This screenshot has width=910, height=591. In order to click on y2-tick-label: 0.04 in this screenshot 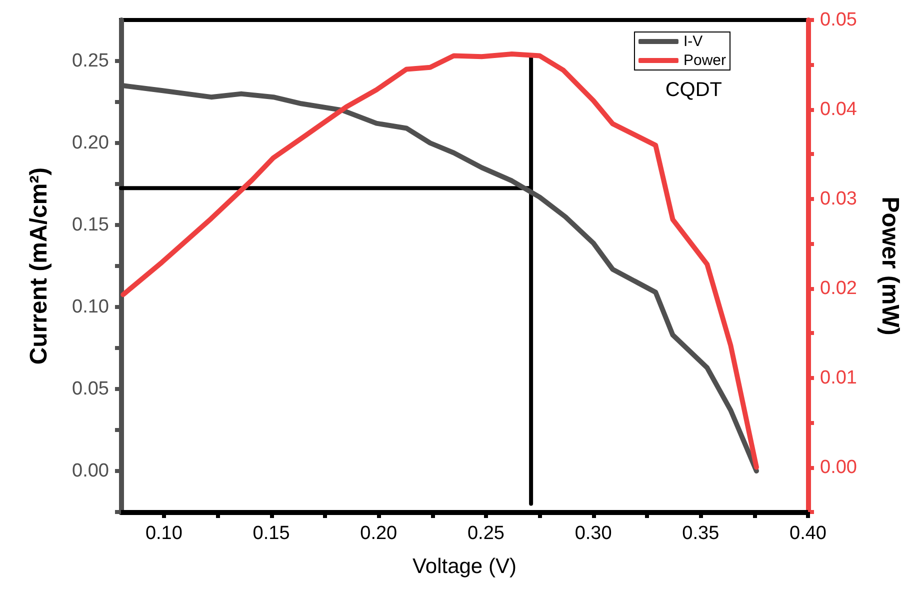, I will do `click(839, 109)`.